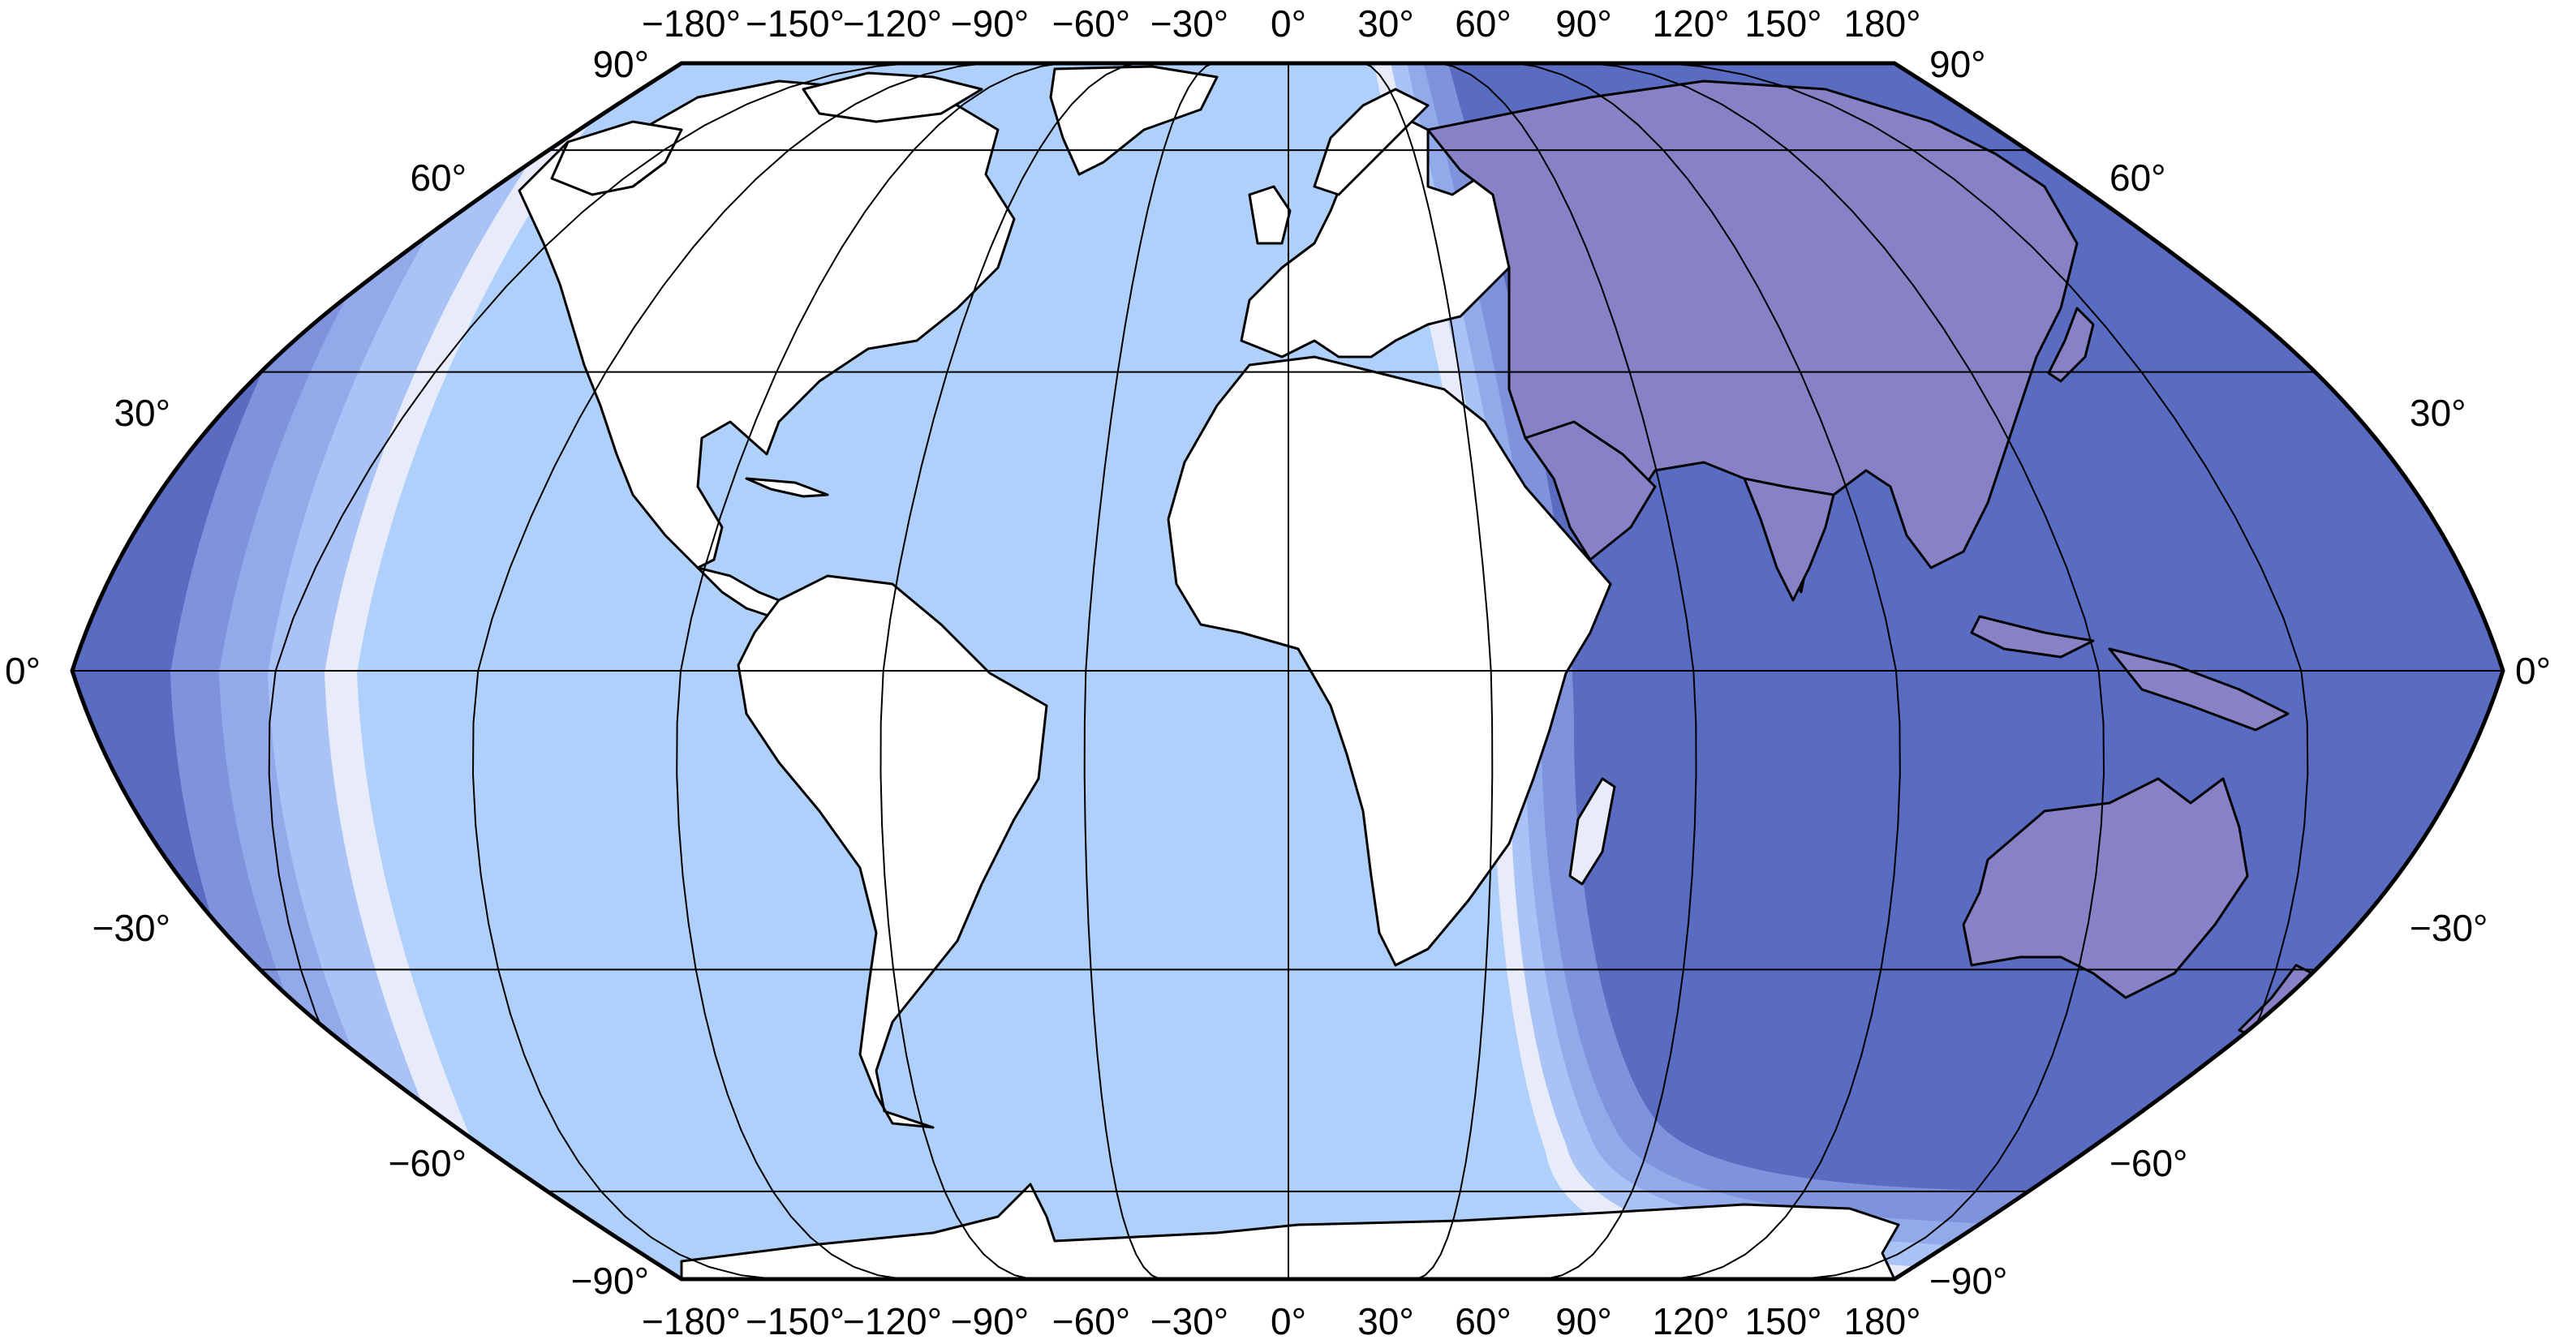  What do you see at coordinates (1134, 120) in the screenshot?
I see `greenland` at bounding box center [1134, 120].